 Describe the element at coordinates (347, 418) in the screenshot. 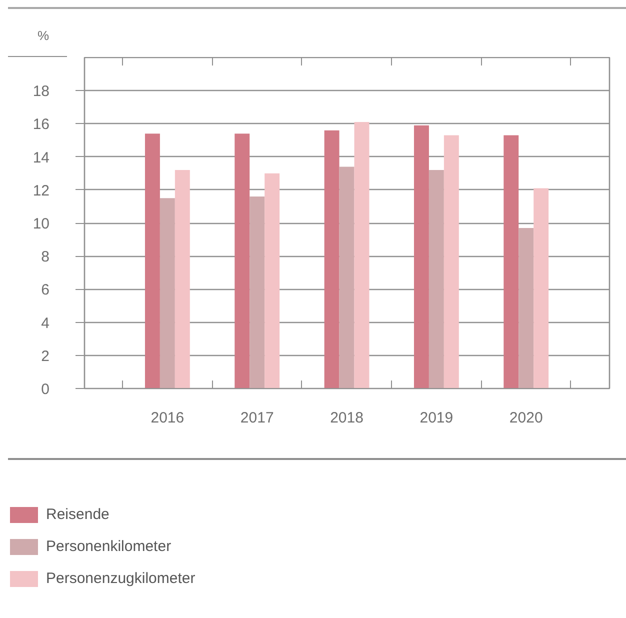

I see `x-tick-label: 2018` at that location.